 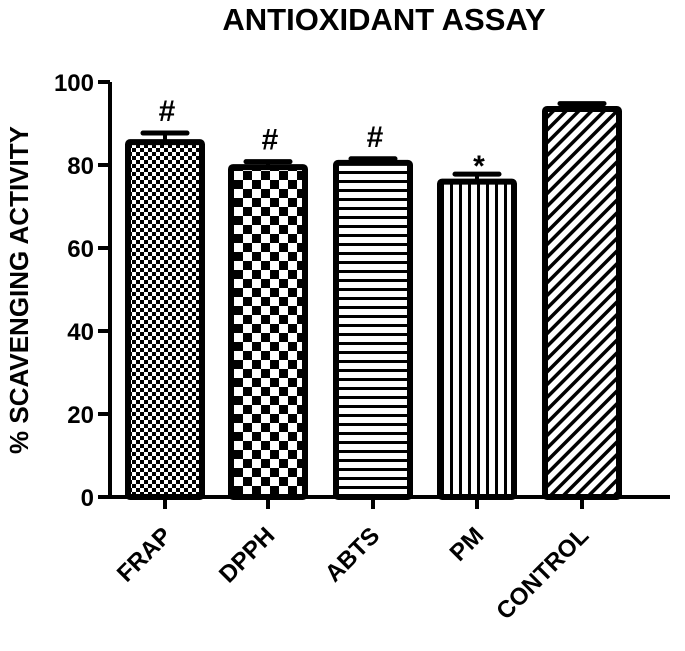 What do you see at coordinates (479, 166) in the screenshot?
I see `significance-marker: *` at bounding box center [479, 166].